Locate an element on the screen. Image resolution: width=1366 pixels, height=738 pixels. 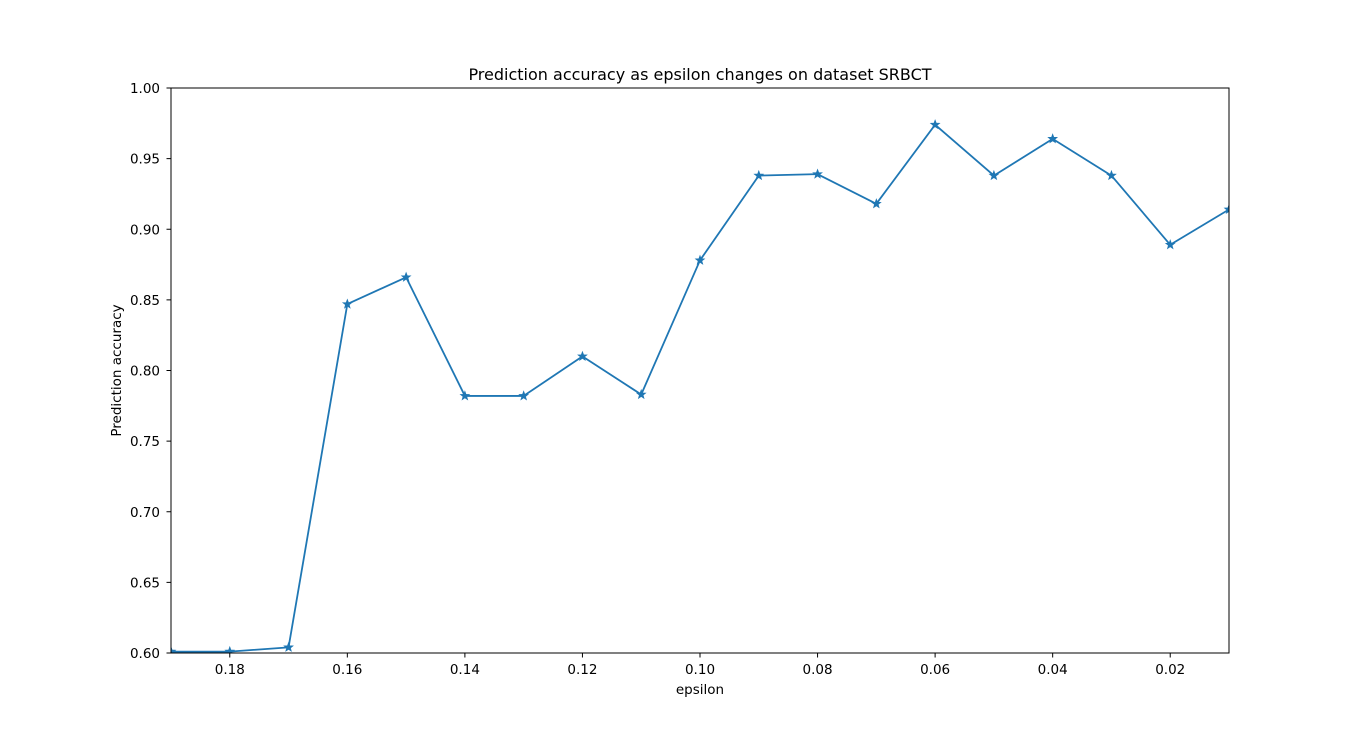
x-tick-label: 0.08 is located at coordinates (818, 670).